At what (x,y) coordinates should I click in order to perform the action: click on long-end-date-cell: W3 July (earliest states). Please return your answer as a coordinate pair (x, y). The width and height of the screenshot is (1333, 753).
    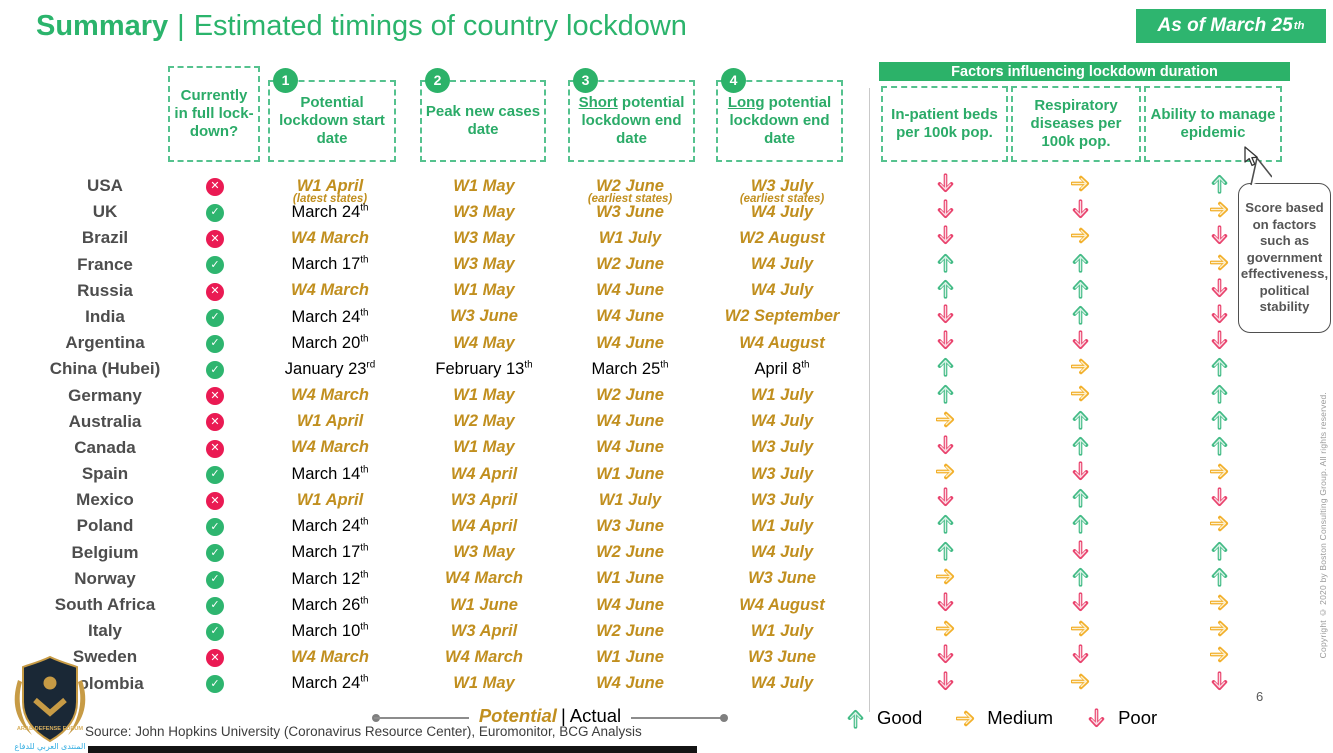
    Looking at the image, I should click on (782, 191).